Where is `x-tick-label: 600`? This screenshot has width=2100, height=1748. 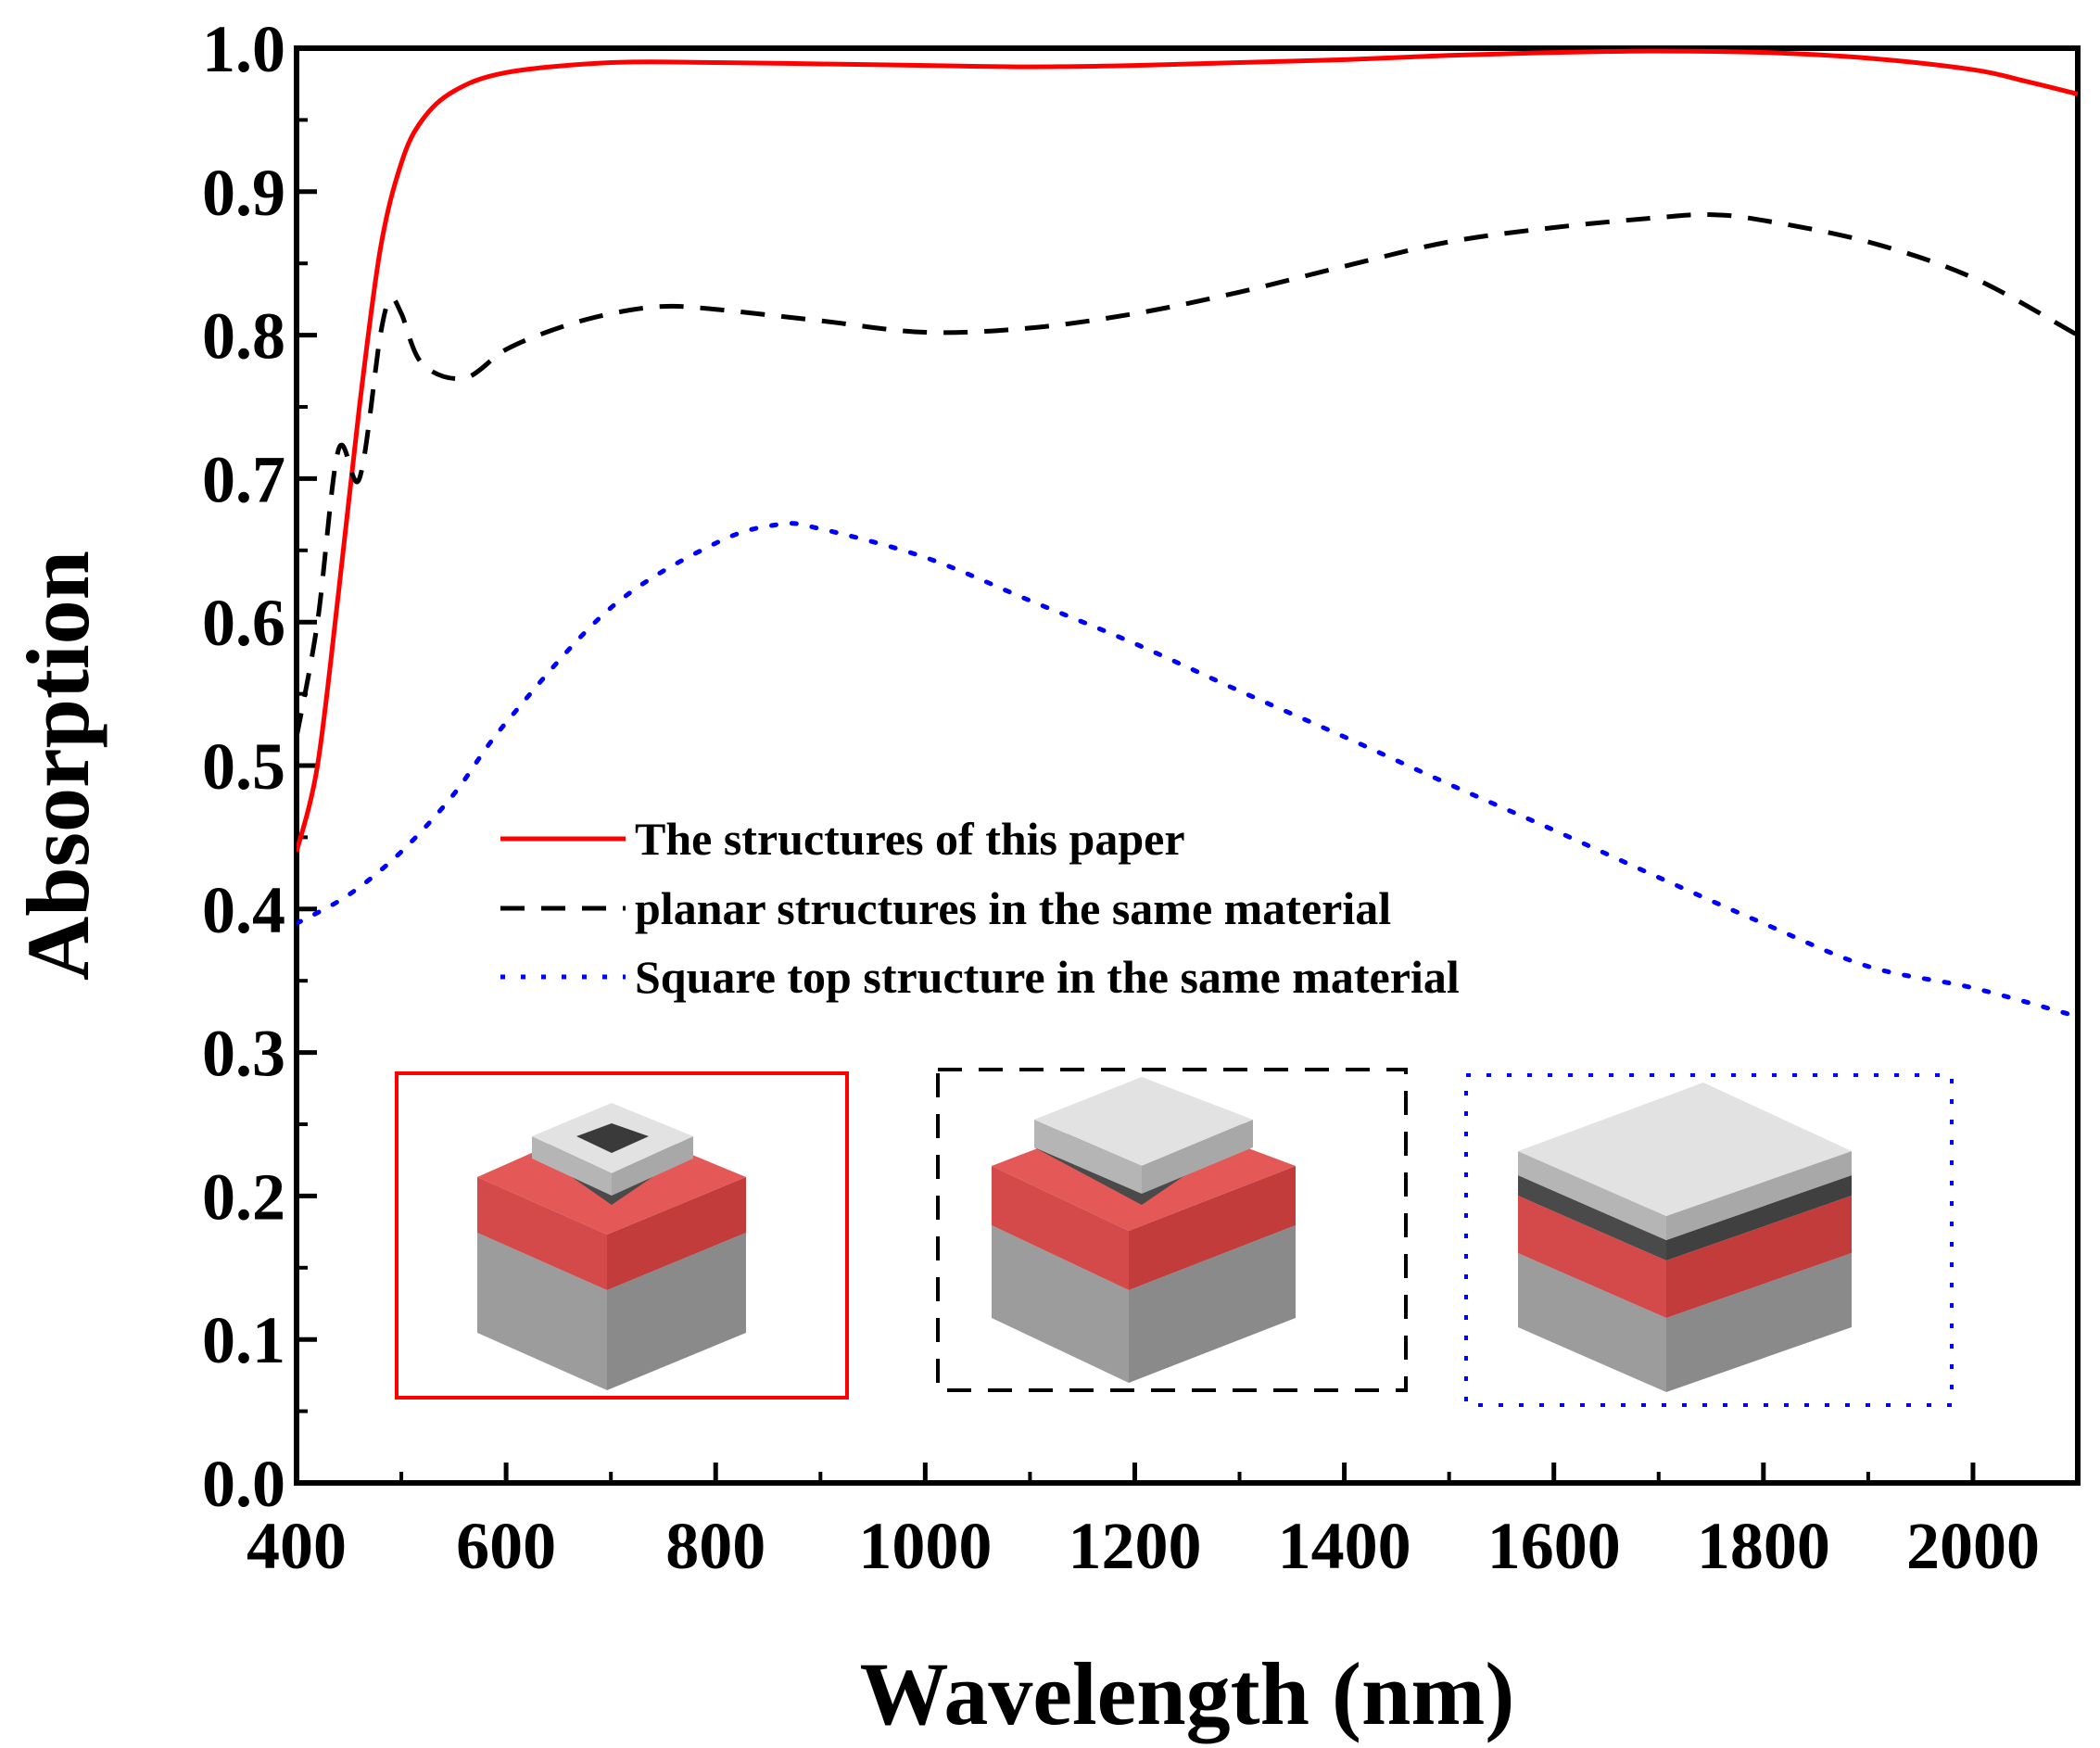 x-tick-label: 600 is located at coordinates (506, 1546).